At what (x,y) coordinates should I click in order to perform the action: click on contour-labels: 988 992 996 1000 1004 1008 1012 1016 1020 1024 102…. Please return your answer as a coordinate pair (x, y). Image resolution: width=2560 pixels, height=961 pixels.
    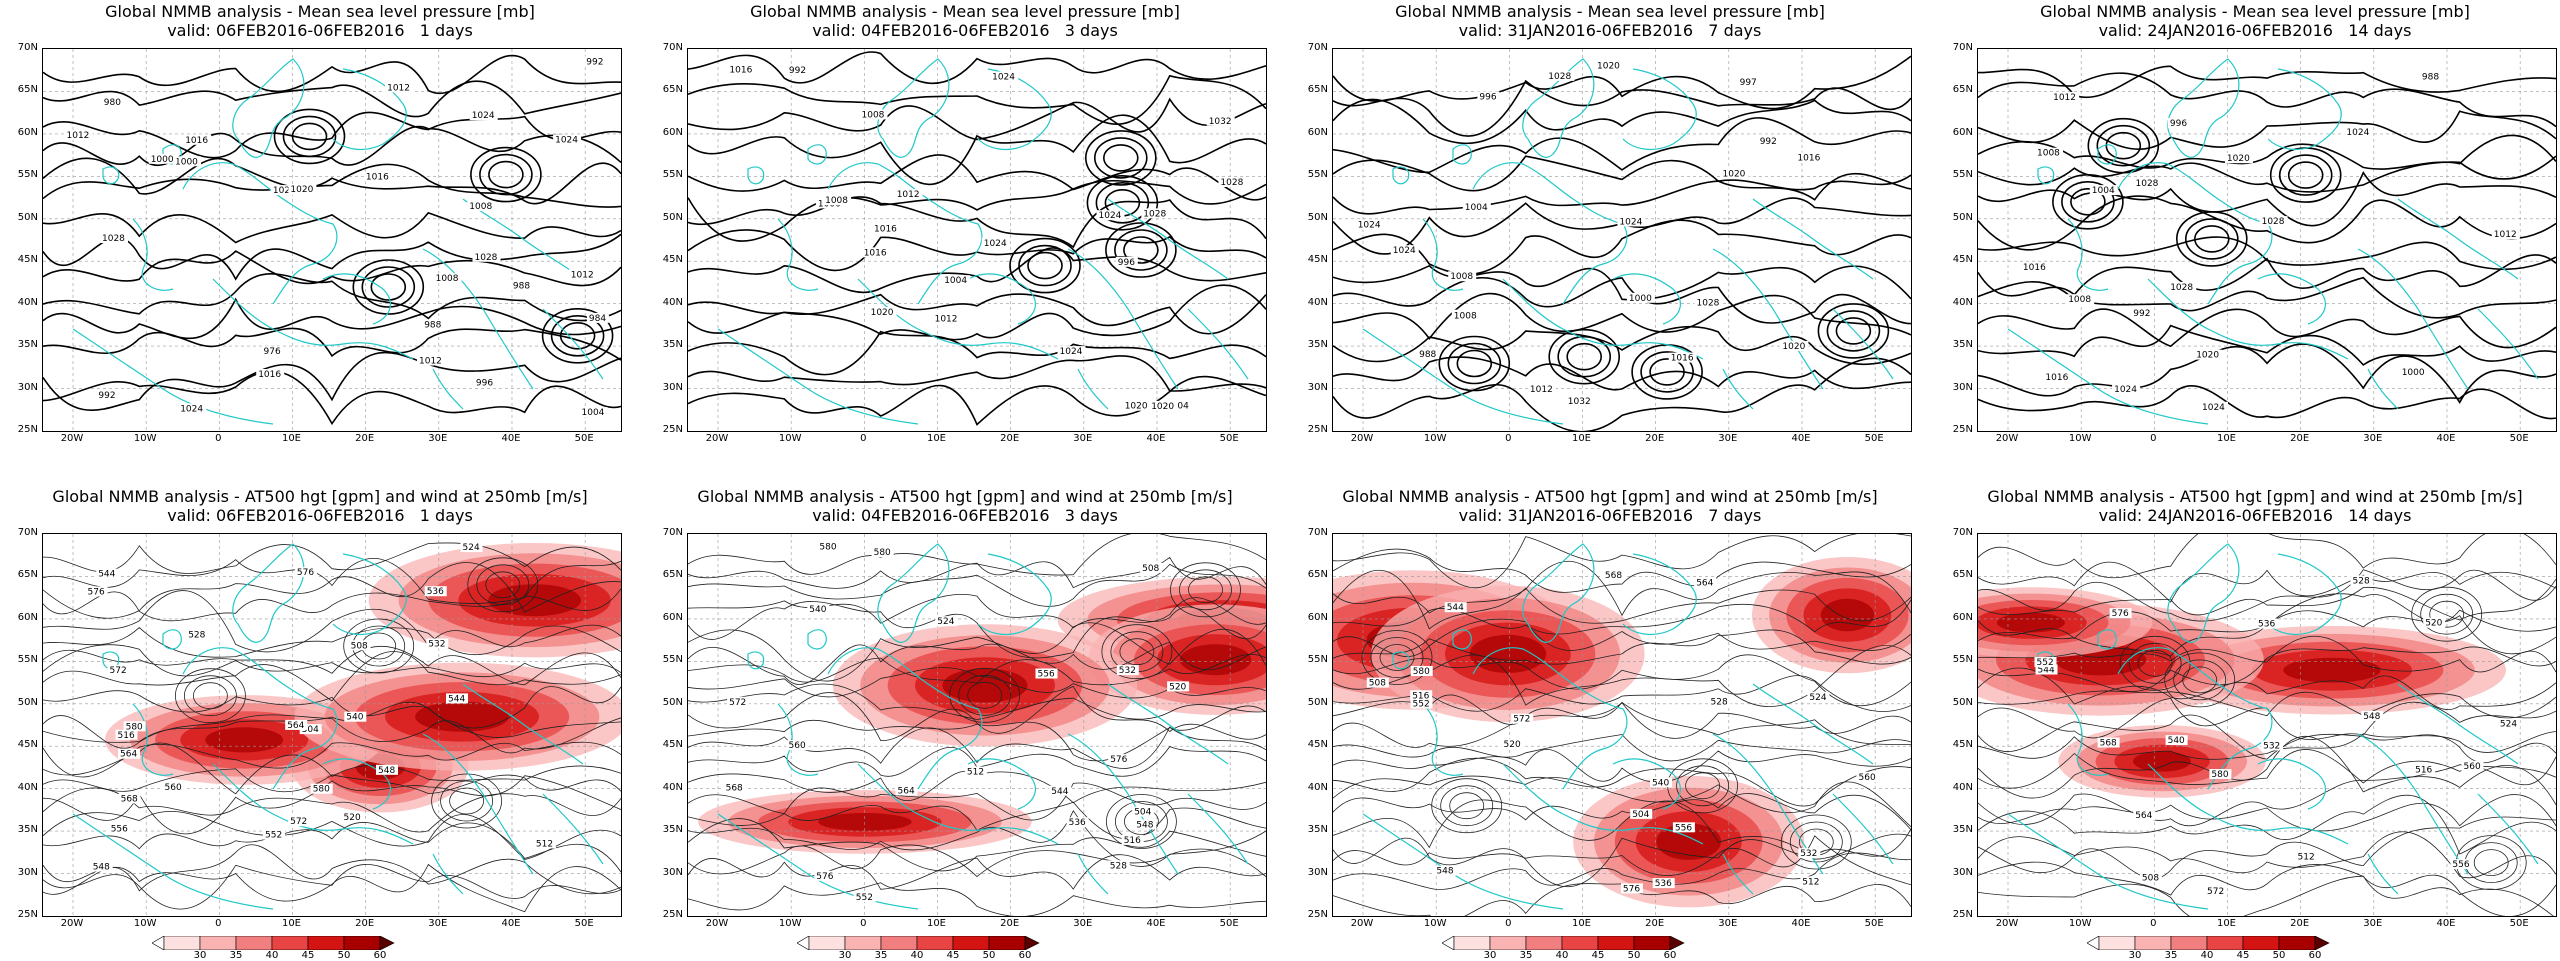
    Looking at the image, I should click on (2270, 242).